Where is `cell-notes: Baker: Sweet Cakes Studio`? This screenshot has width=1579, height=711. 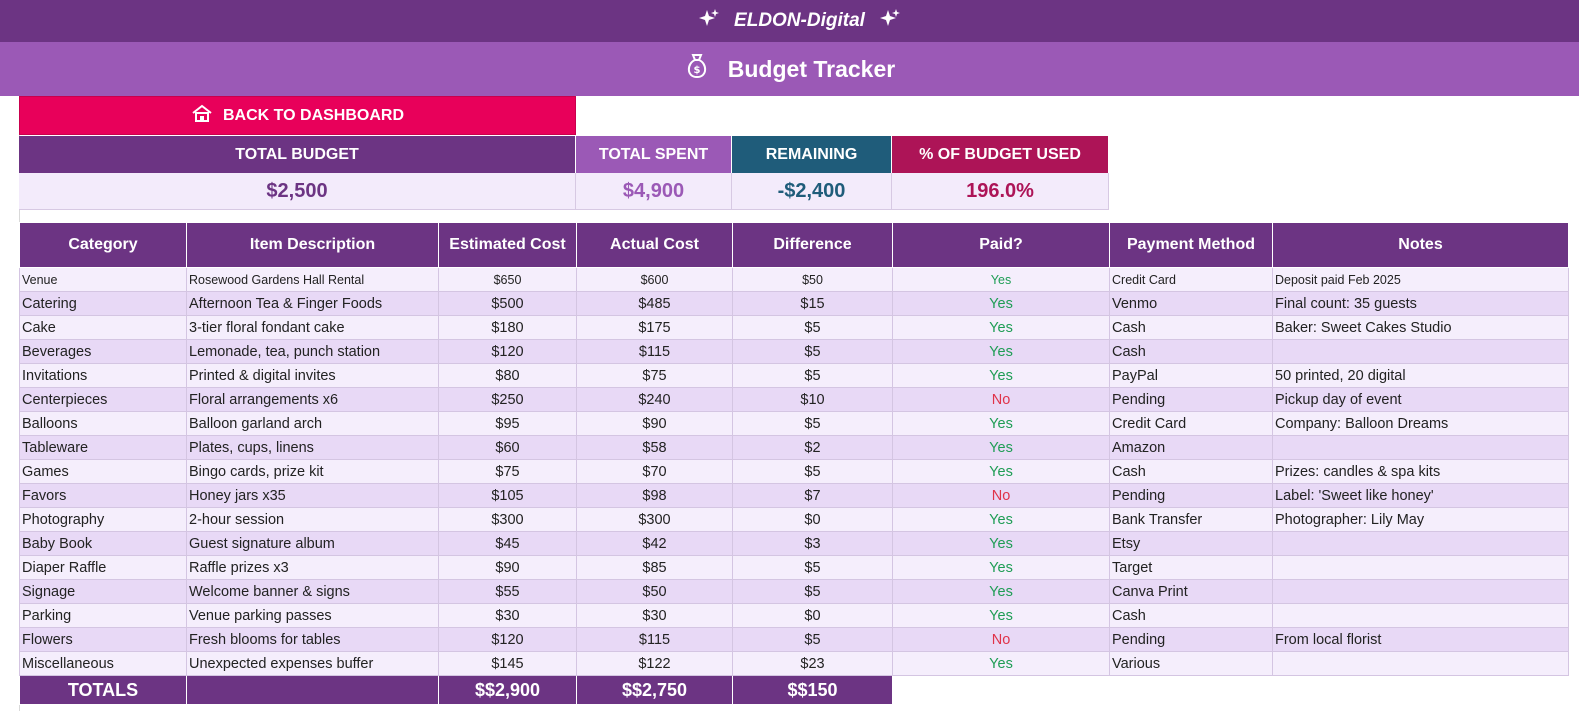
cell-notes: Baker: Sweet Cakes Studio is located at coordinates (1420, 327).